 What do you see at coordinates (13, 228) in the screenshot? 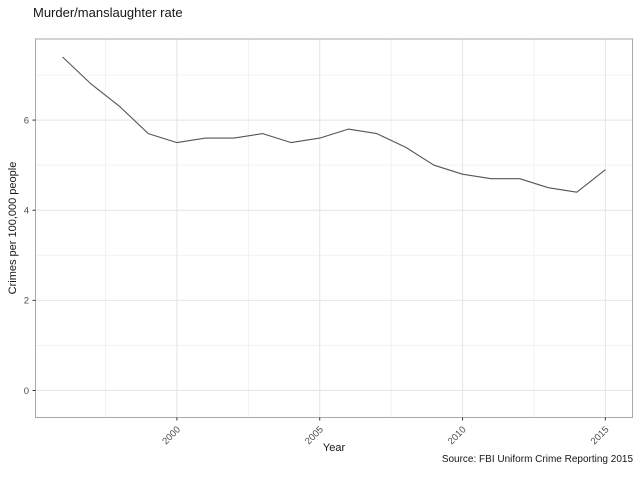
I see `y-axis-title: Crimes per 100,000 people` at bounding box center [13, 228].